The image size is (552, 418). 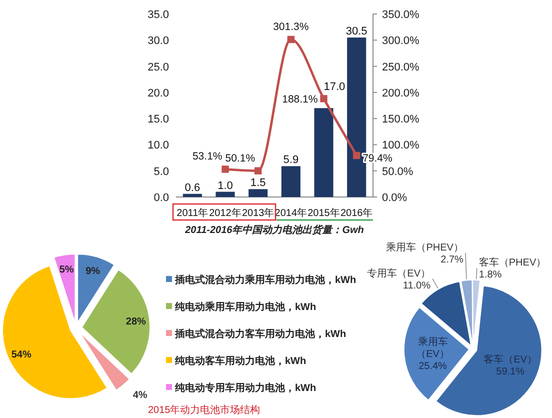 I want to click on y-tick-label: 15.0, so click(x=158, y=120).